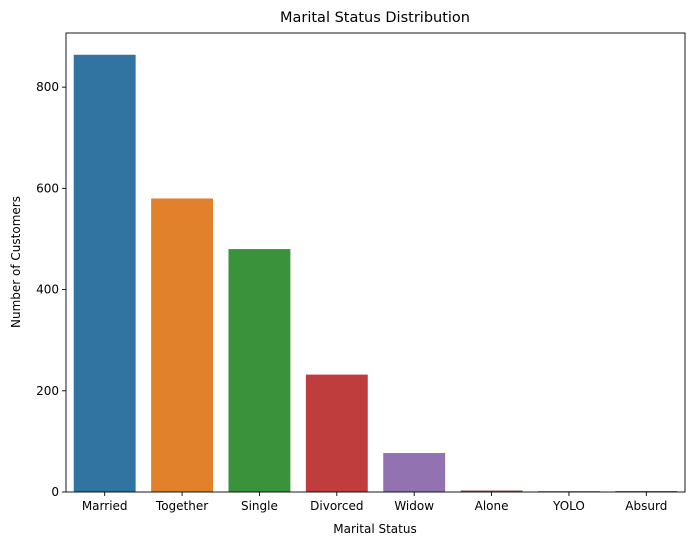 This screenshot has height=545, width=695. I want to click on y-tick-label: 600, so click(47, 188).